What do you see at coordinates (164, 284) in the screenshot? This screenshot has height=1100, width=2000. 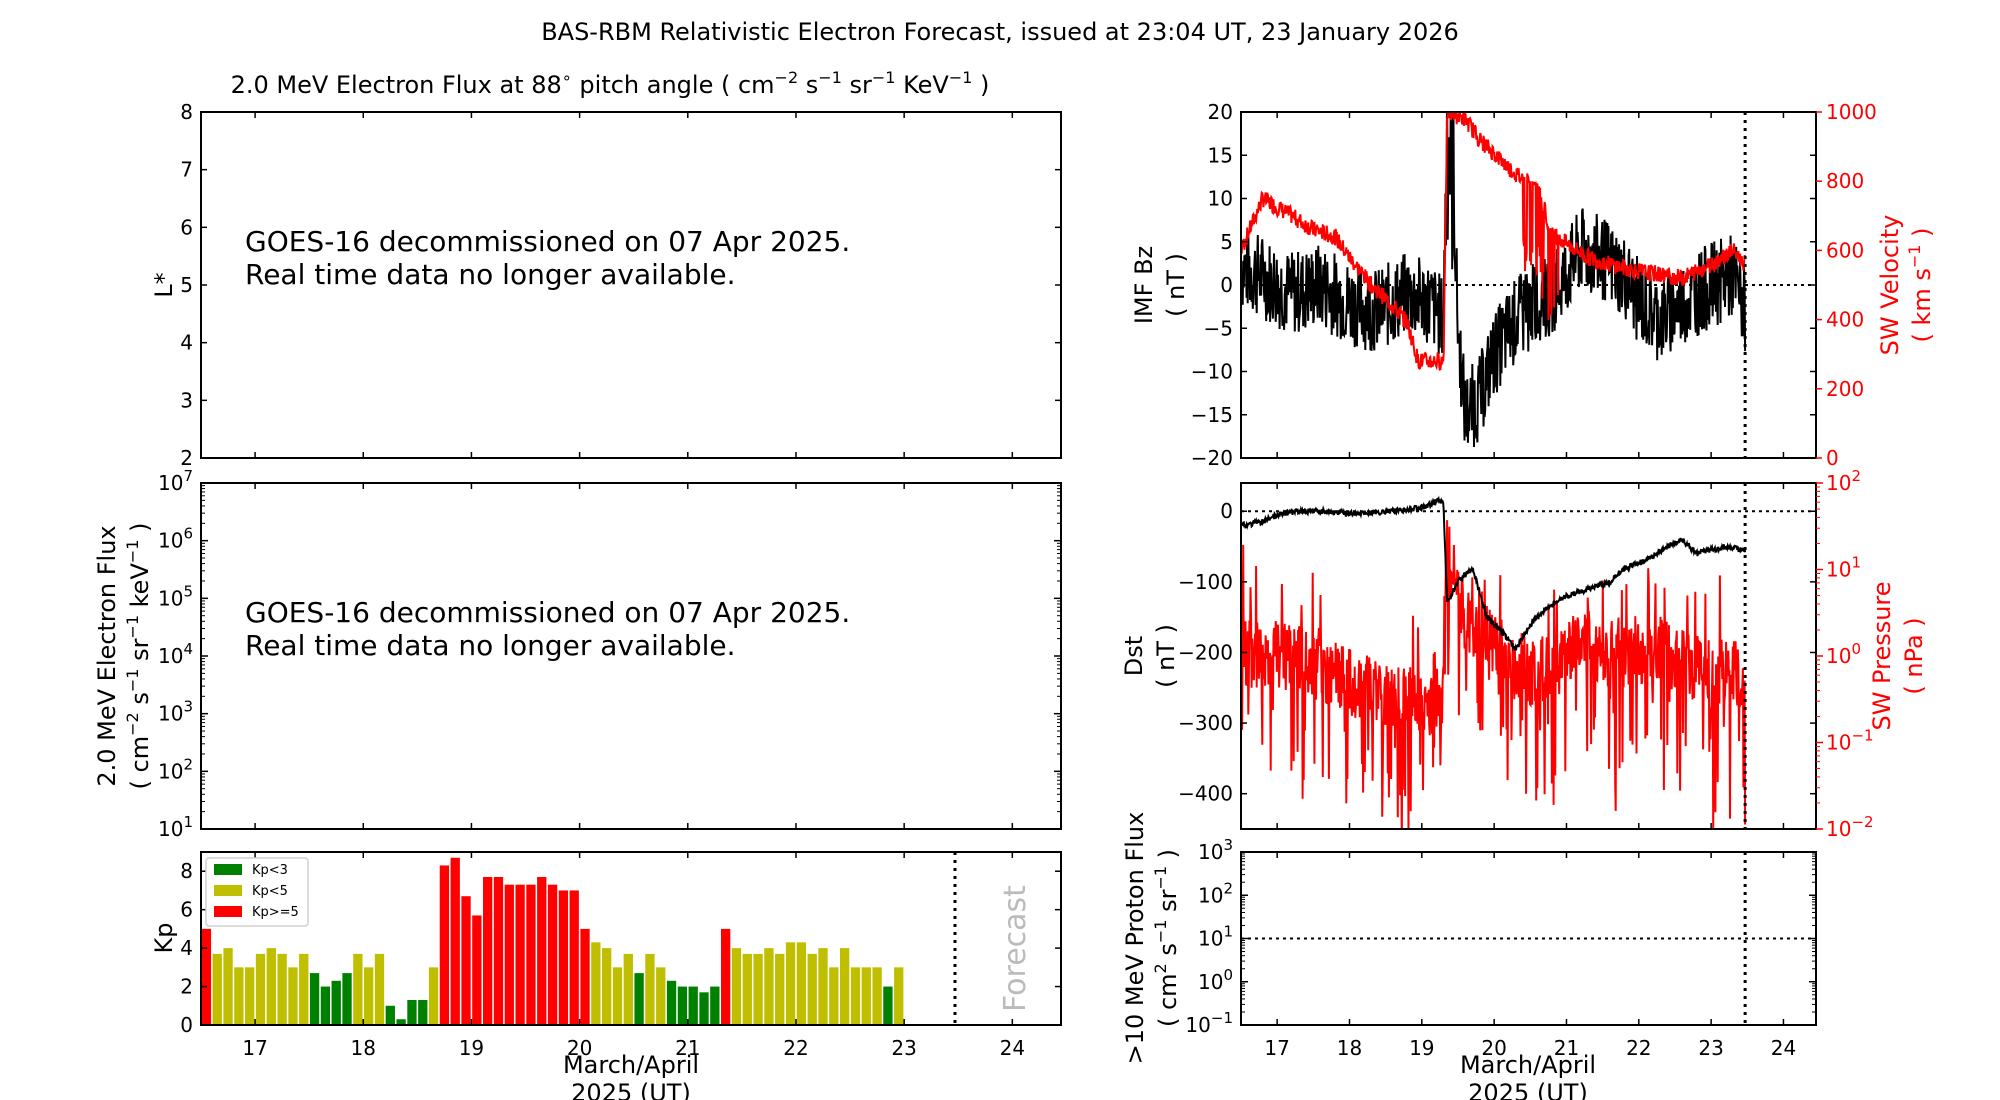 I see `lstar-y-label: L*` at bounding box center [164, 284].